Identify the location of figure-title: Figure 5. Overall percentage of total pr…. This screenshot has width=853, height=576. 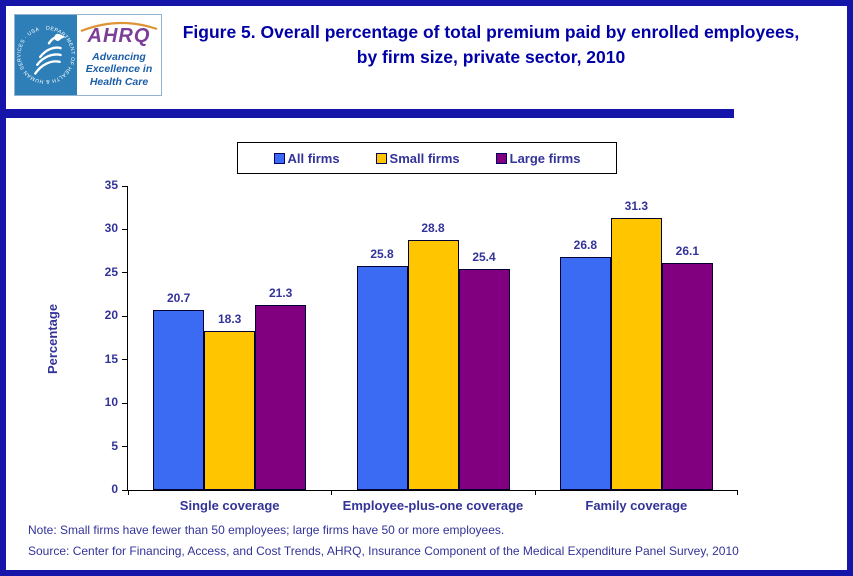
(491, 44).